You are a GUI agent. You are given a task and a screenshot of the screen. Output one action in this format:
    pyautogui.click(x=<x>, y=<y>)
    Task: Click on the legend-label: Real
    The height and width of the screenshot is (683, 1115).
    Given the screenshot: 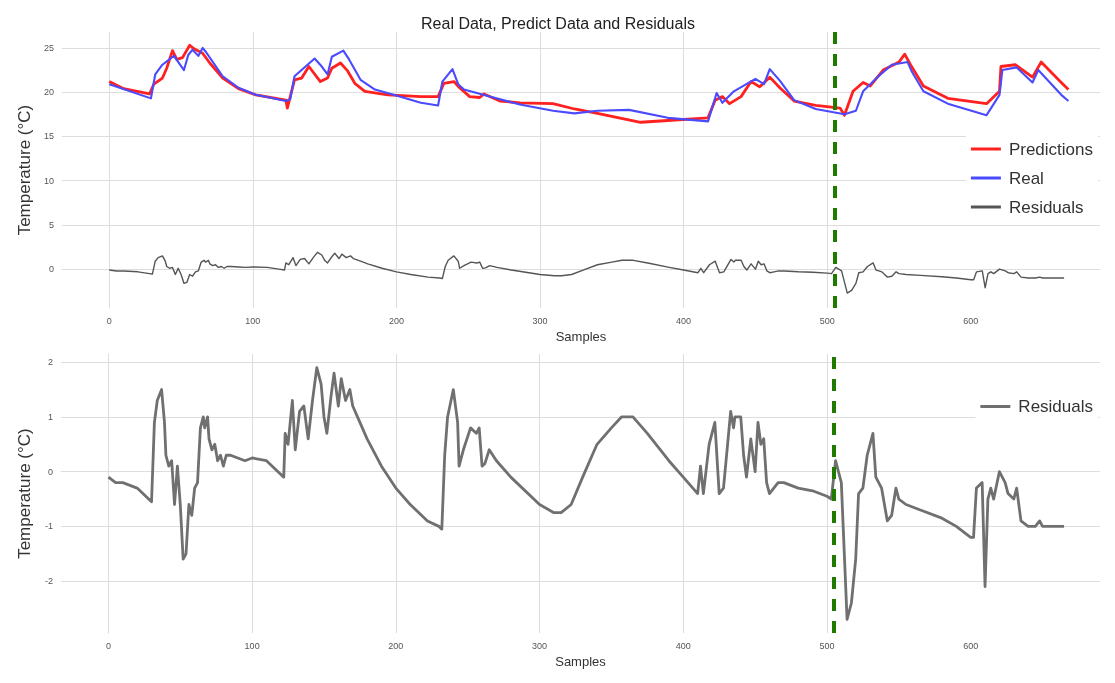 What is the action you would take?
    pyautogui.click(x=1026, y=178)
    